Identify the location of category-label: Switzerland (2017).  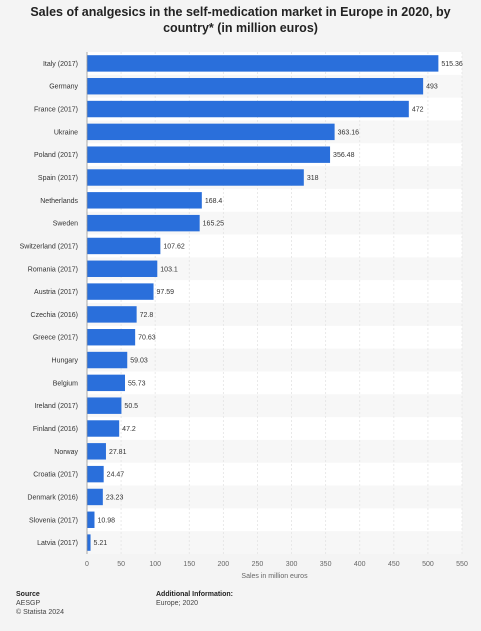
(49, 246).